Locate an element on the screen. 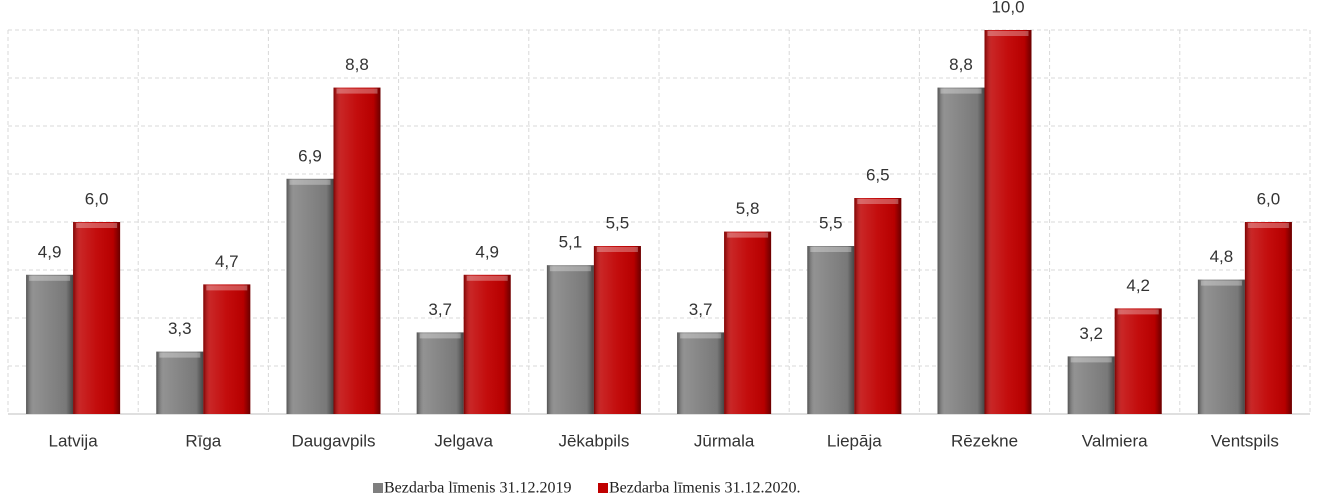  value-label: 4,2 is located at coordinates (1138, 285).